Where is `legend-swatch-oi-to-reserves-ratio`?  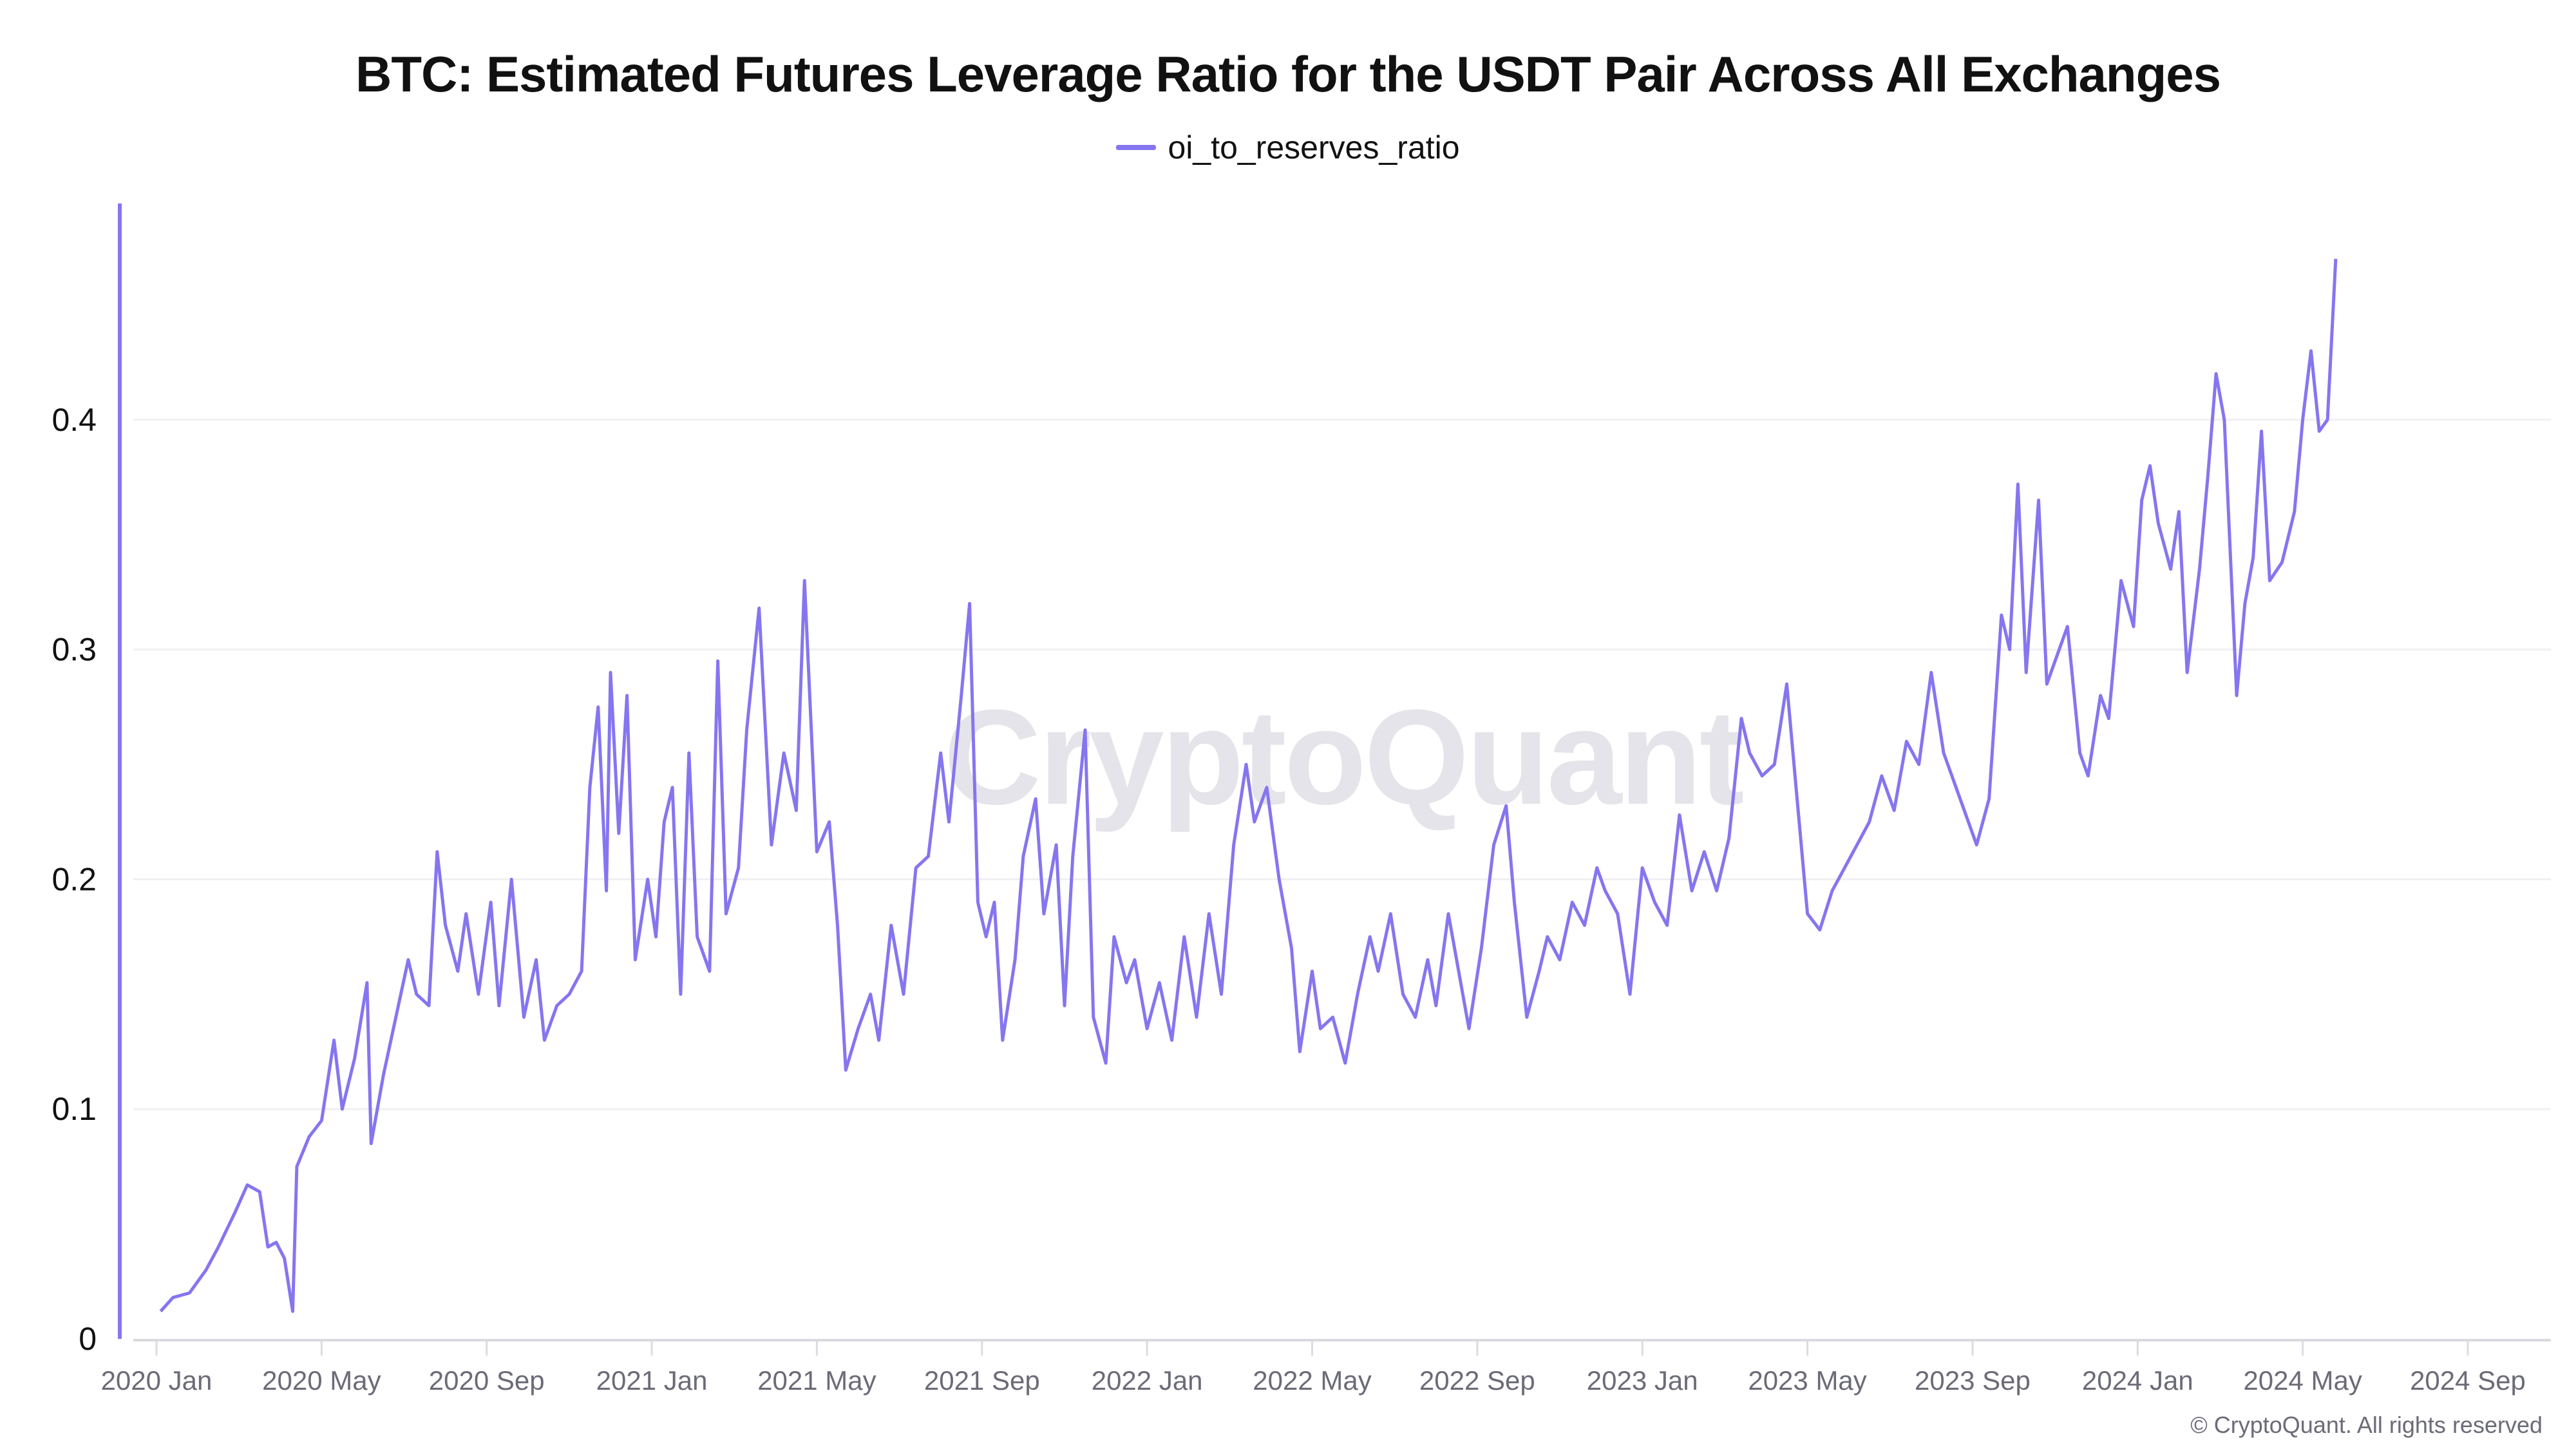 legend-swatch-oi-to-reserves-ratio is located at coordinates (1136, 147).